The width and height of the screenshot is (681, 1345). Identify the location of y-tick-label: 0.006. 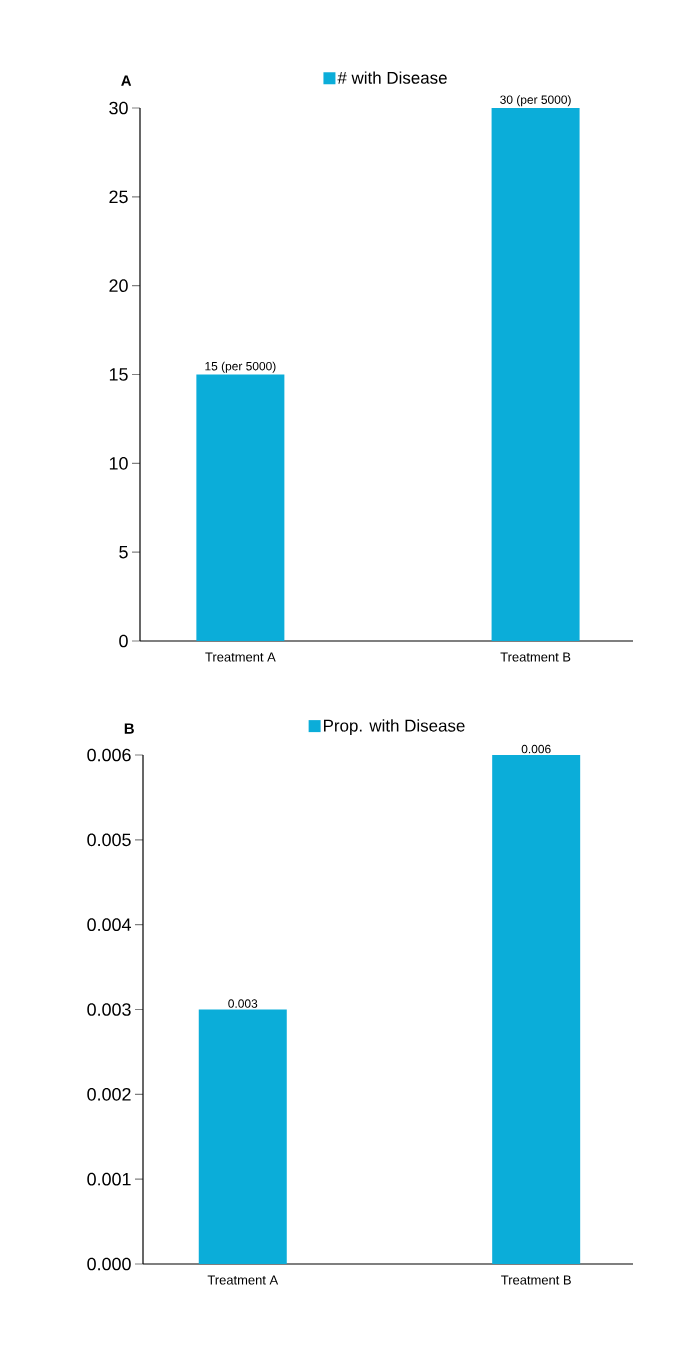
(109, 755).